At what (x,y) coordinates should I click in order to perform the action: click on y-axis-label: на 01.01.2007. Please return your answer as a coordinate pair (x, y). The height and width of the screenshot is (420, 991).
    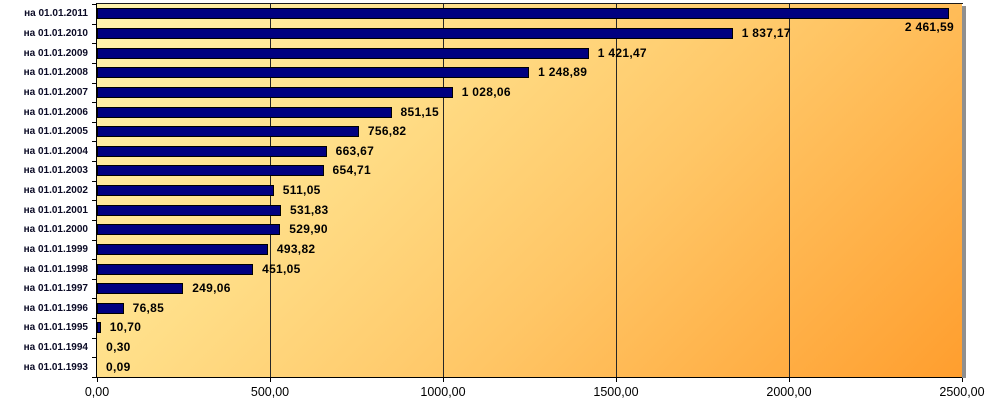
    Looking at the image, I should click on (55, 92).